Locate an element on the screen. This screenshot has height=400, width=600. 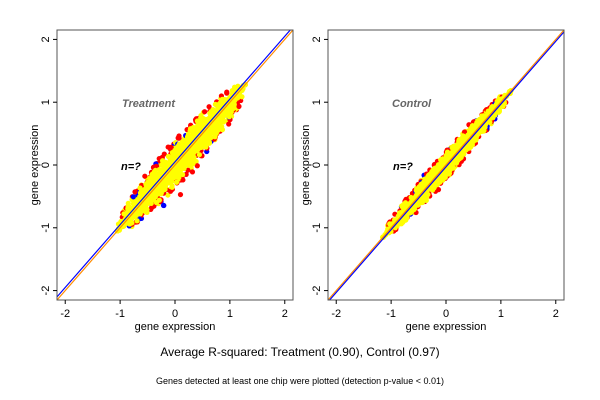
control-x-tick-label: 2 is located at coordinates (556, 314).